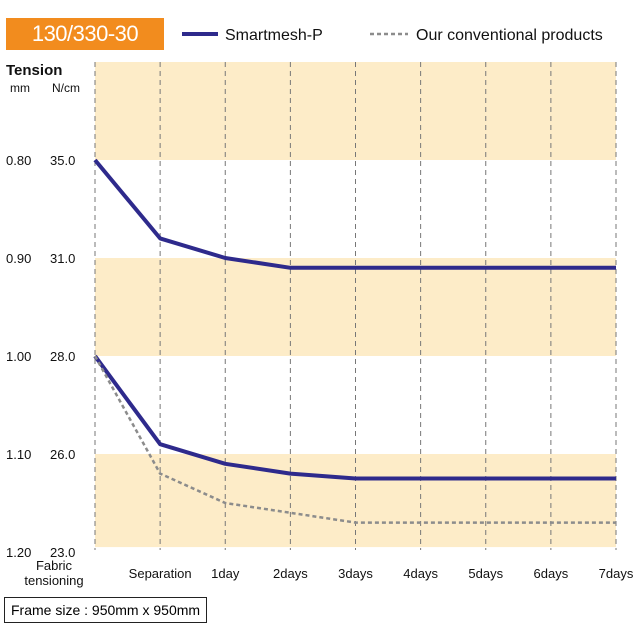 This screenshot has width=640, height=640. What do you see at coordinates (485, 573) in the screenshot?
I see `x-tick-6: 5days` at bounding box center [485, 573].